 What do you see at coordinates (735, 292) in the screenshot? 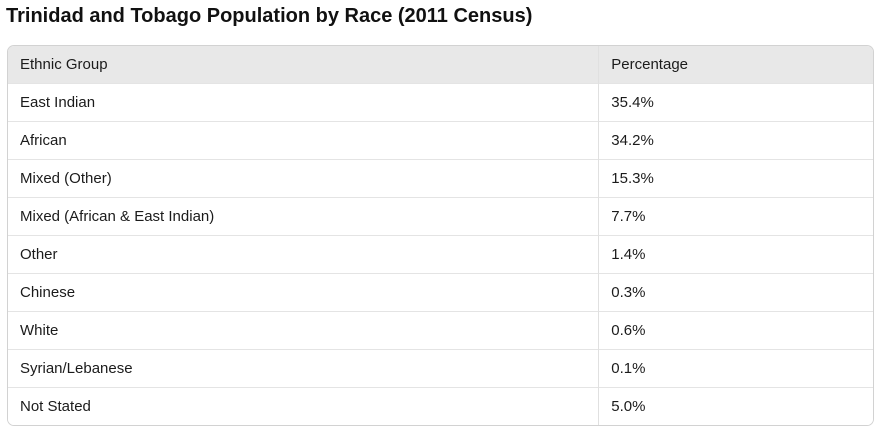
I see `percentage-cell: 0.3%` at bounding box center [735, 292].